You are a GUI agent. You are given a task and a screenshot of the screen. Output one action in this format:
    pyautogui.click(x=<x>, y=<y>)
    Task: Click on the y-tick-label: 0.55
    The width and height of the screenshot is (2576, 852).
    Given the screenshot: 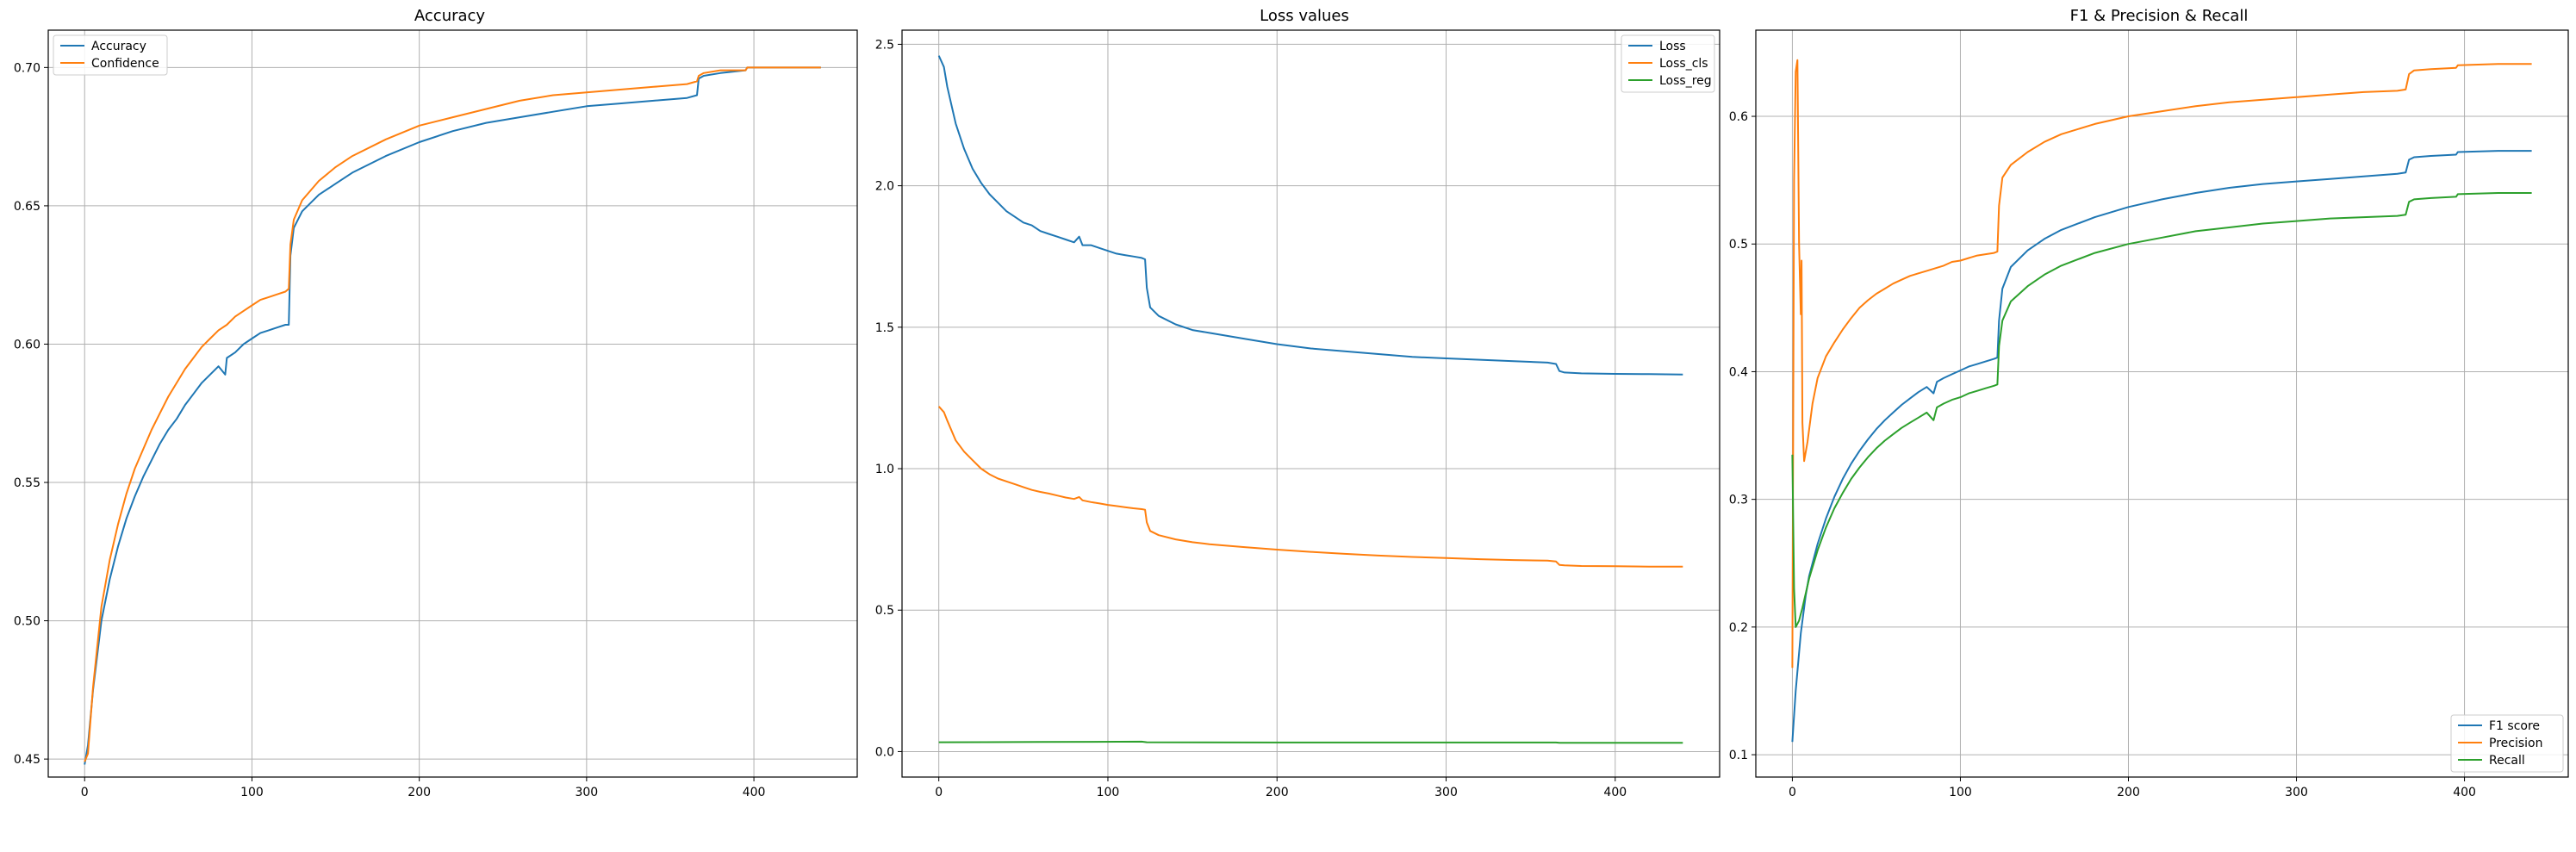 What is the action you would take?
    pyautogui.click(x=27, y=483)
    